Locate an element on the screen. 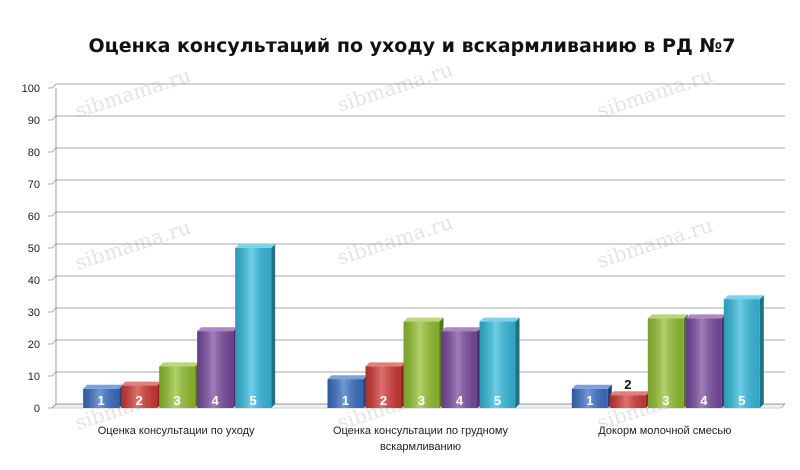 The width and height of the screenshot is (800, 470). y-axis-ticks: 0 10 20 30 40 50 60 70 80 90 100 is located at coordinates (37, 249).